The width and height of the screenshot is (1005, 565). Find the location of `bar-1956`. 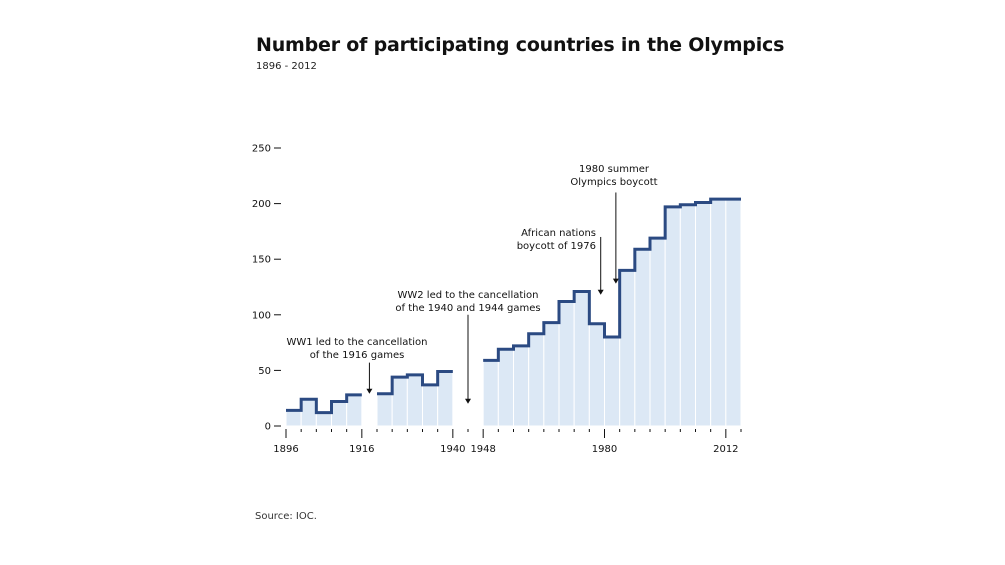

bar-1956 is located at coordinates (521, 386).